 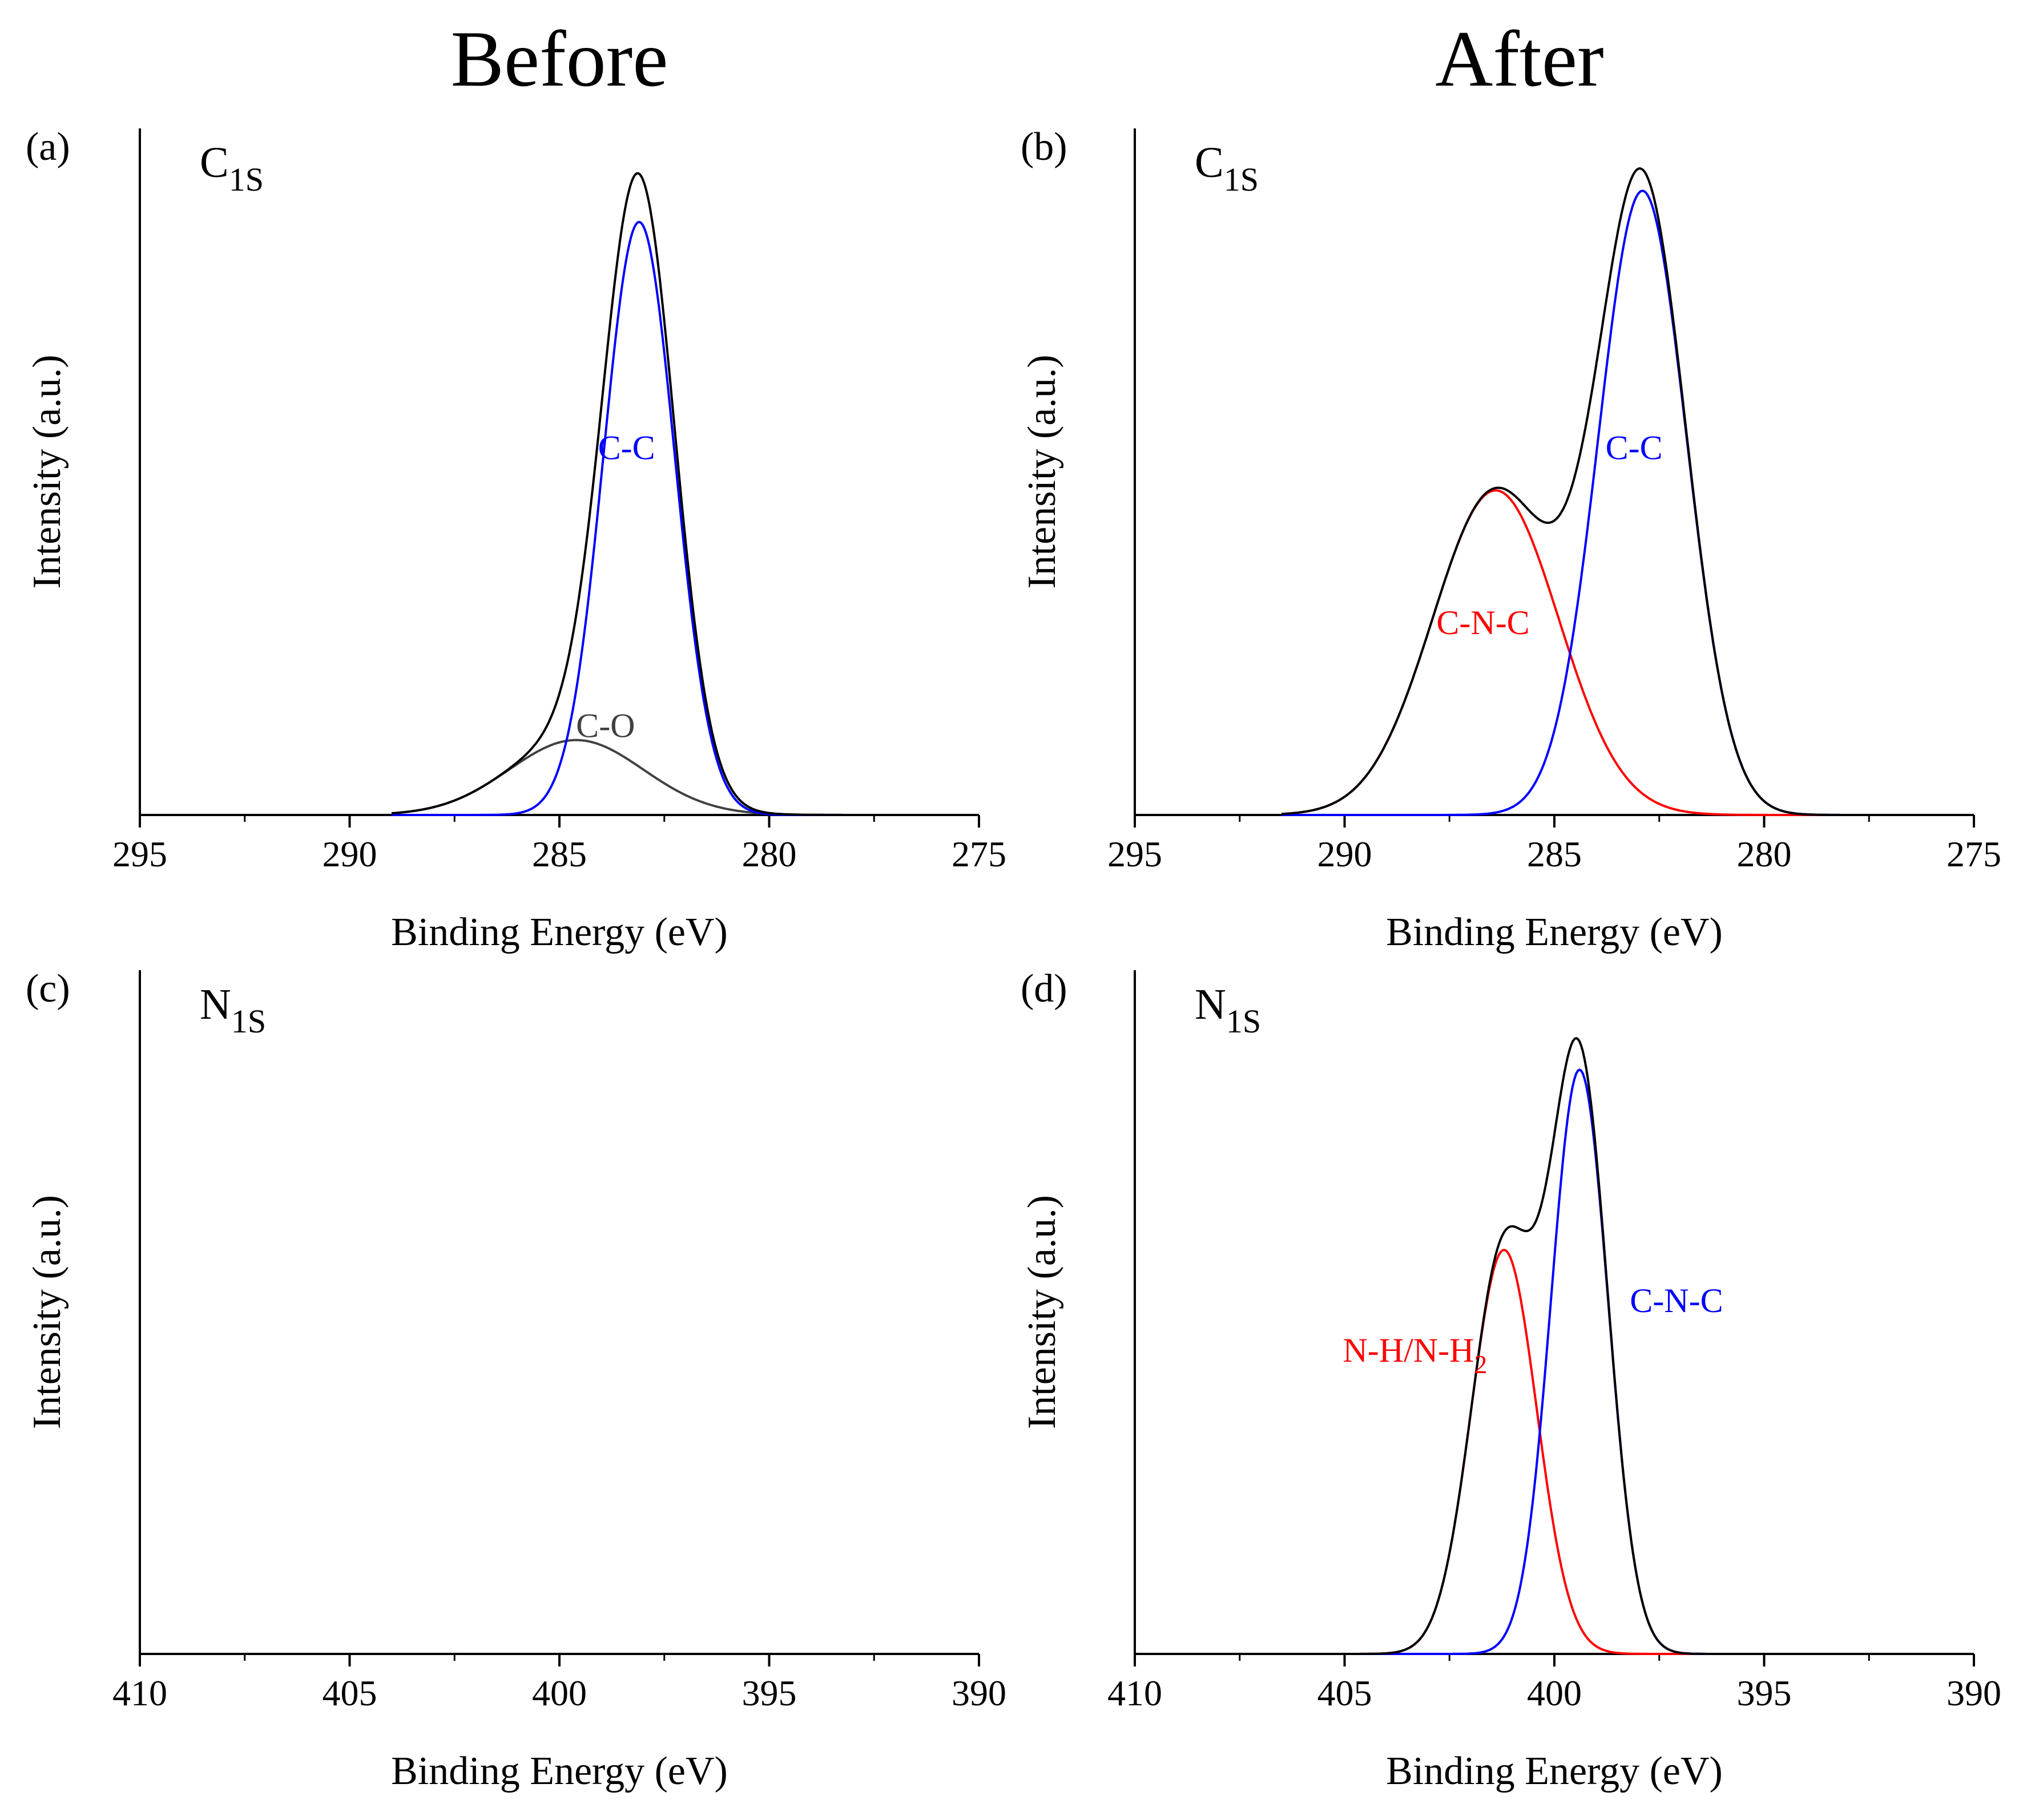 What do you see at coordinates (559, 59) in the screenshot?
I see `column-title-before: Before` at bounding box center [559, 59].